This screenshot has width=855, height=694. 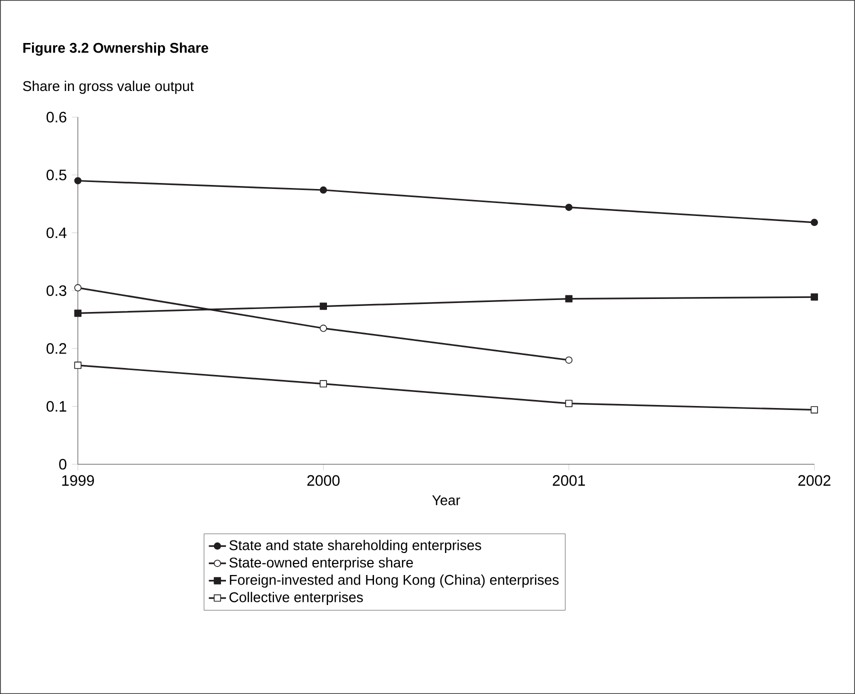 I want to click on y-tick-label: 0.1, so click(x=56, y=406).